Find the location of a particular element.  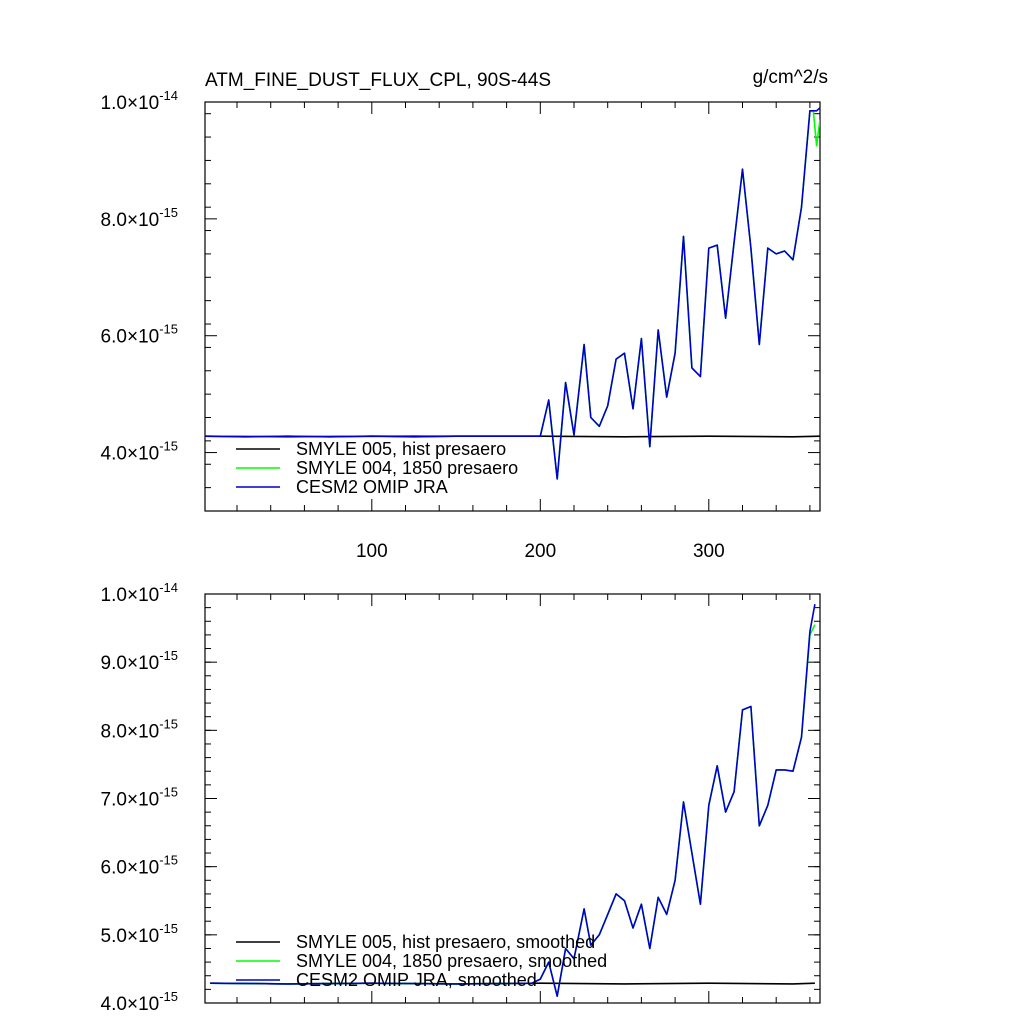

chart-title: ATM_FINE_DUST_FLUX_CPL, 90S-44S is located at coordinates (378, 80).